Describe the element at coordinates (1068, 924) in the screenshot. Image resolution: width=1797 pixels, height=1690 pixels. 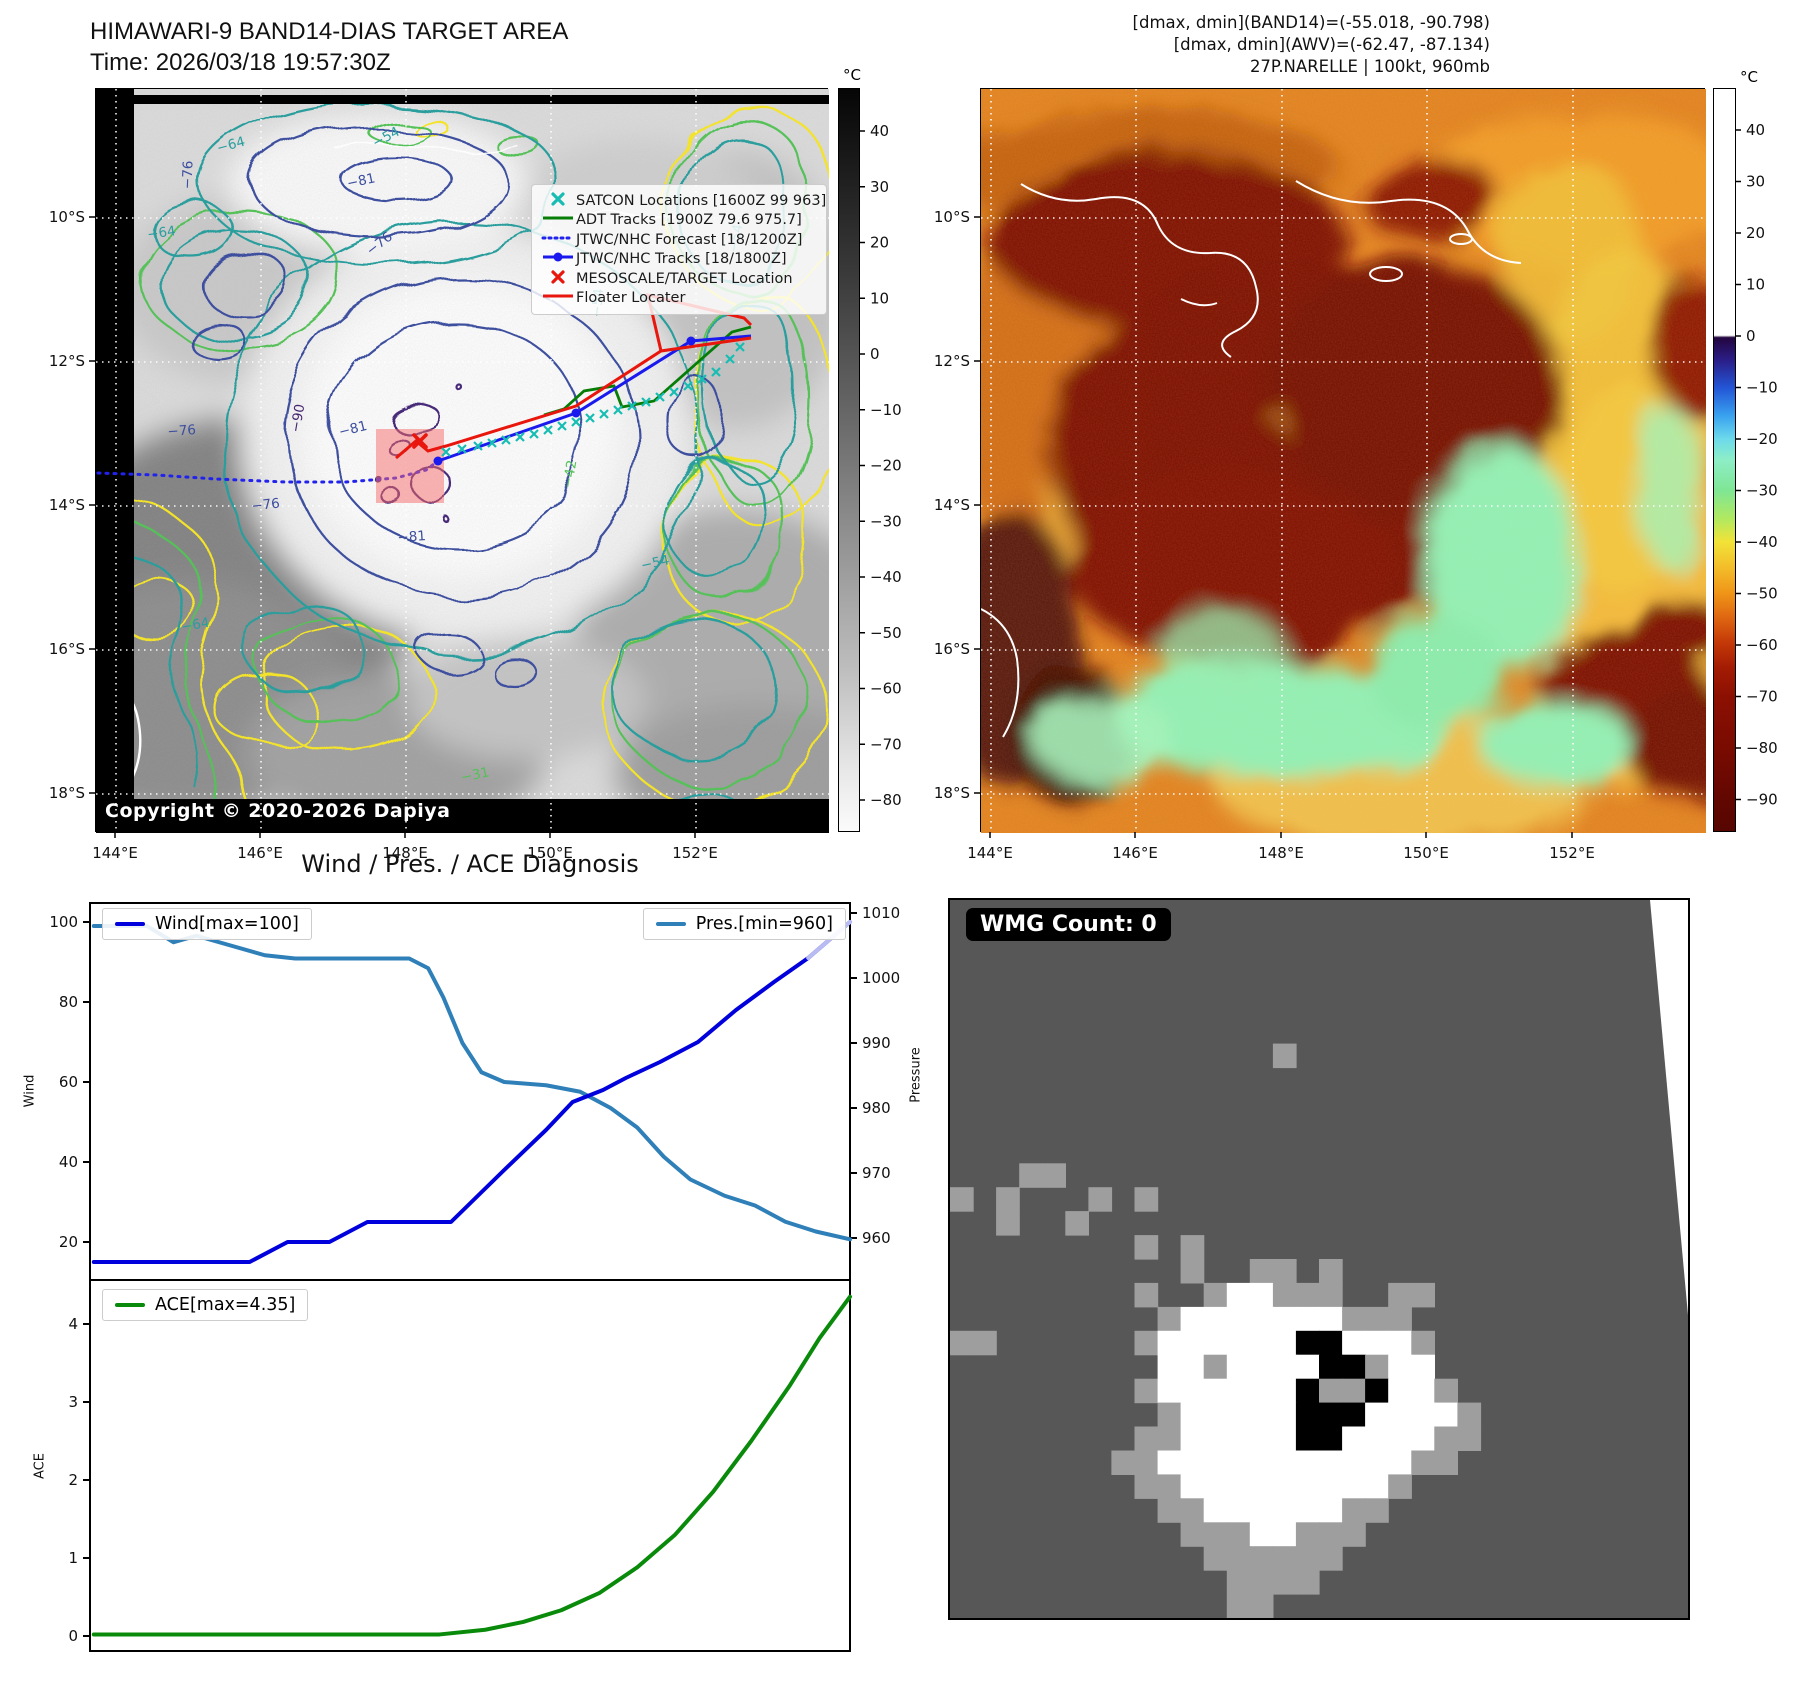
I see `wmg-count-badge: WMG Count: 0` at that location.